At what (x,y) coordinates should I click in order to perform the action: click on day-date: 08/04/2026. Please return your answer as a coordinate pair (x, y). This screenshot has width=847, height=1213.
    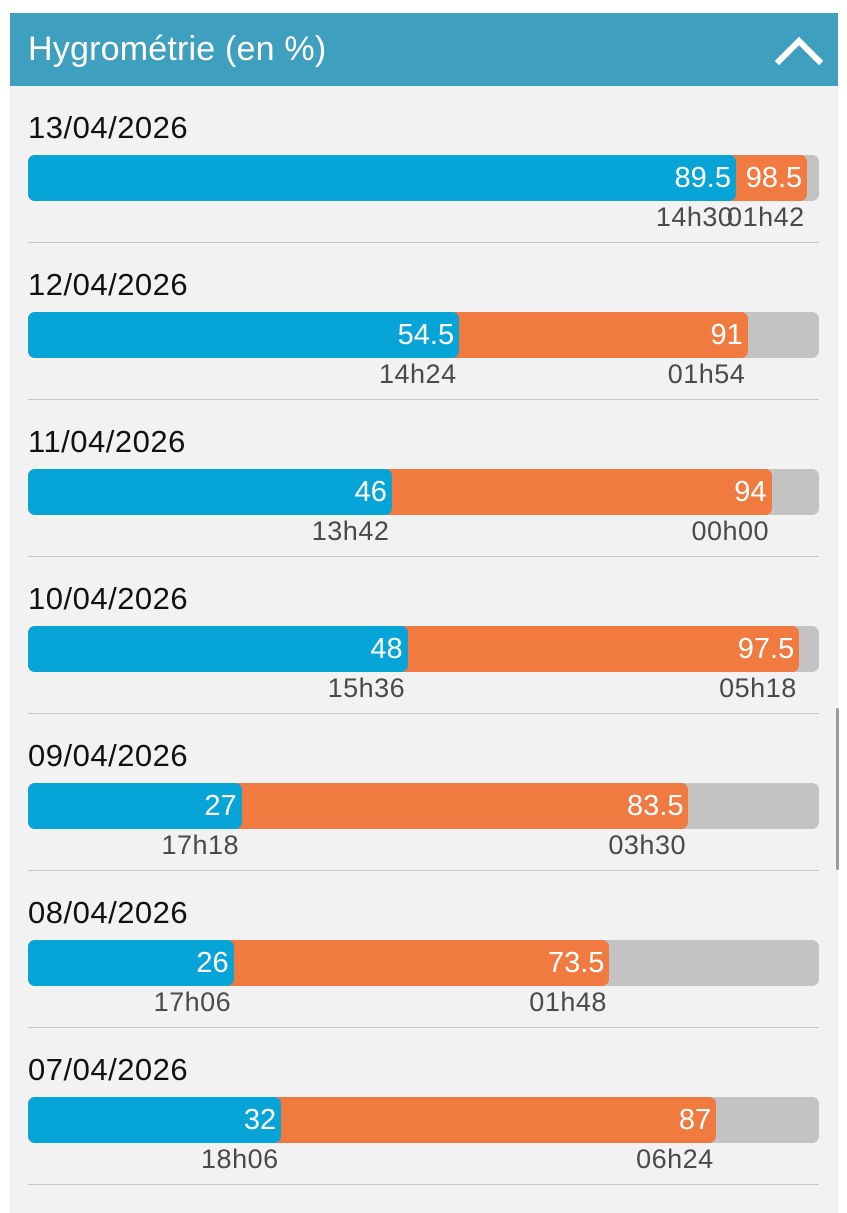
    Looking at the image, I should click on (108, 912).